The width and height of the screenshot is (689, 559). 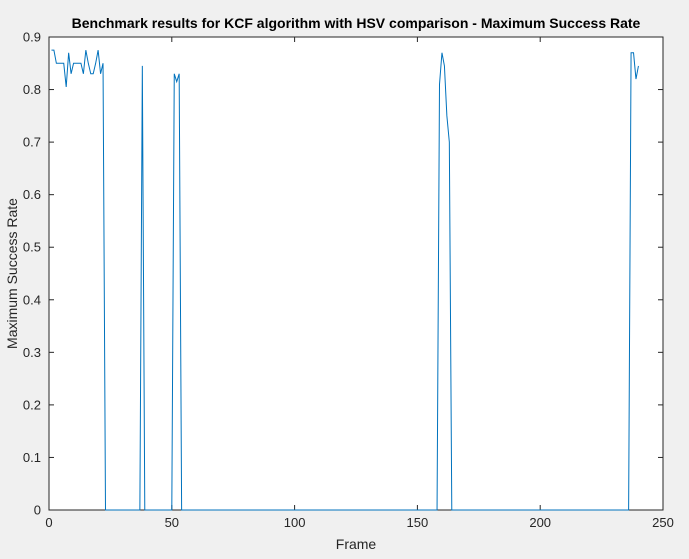 I want to click on x-tick-label: 100, so click(x=295, y=522).